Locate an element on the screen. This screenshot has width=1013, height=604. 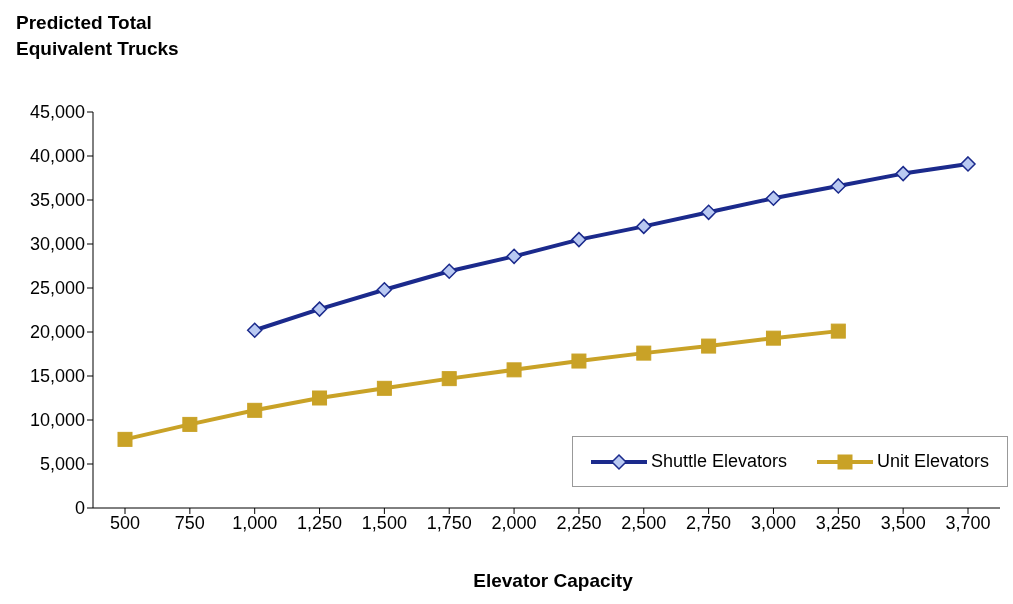
x-tick-label: 3,250 is located at coordinates (838, 522).